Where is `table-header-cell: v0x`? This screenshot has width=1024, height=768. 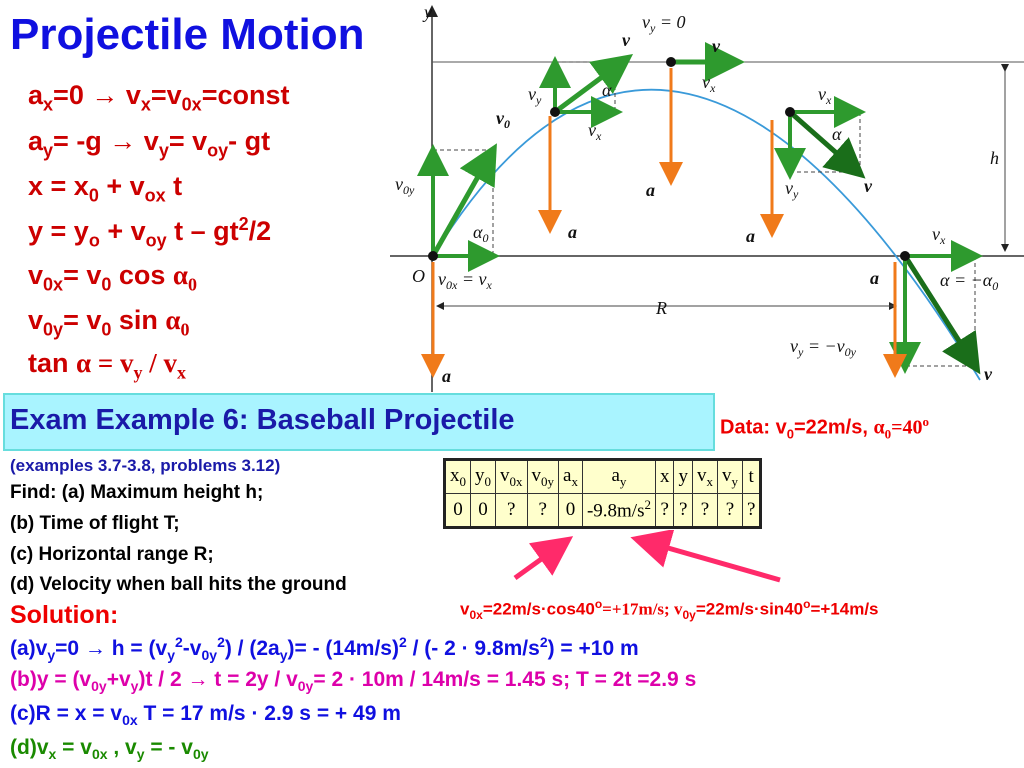
table-header-cell: v0x is located at coordinates (511, 476).